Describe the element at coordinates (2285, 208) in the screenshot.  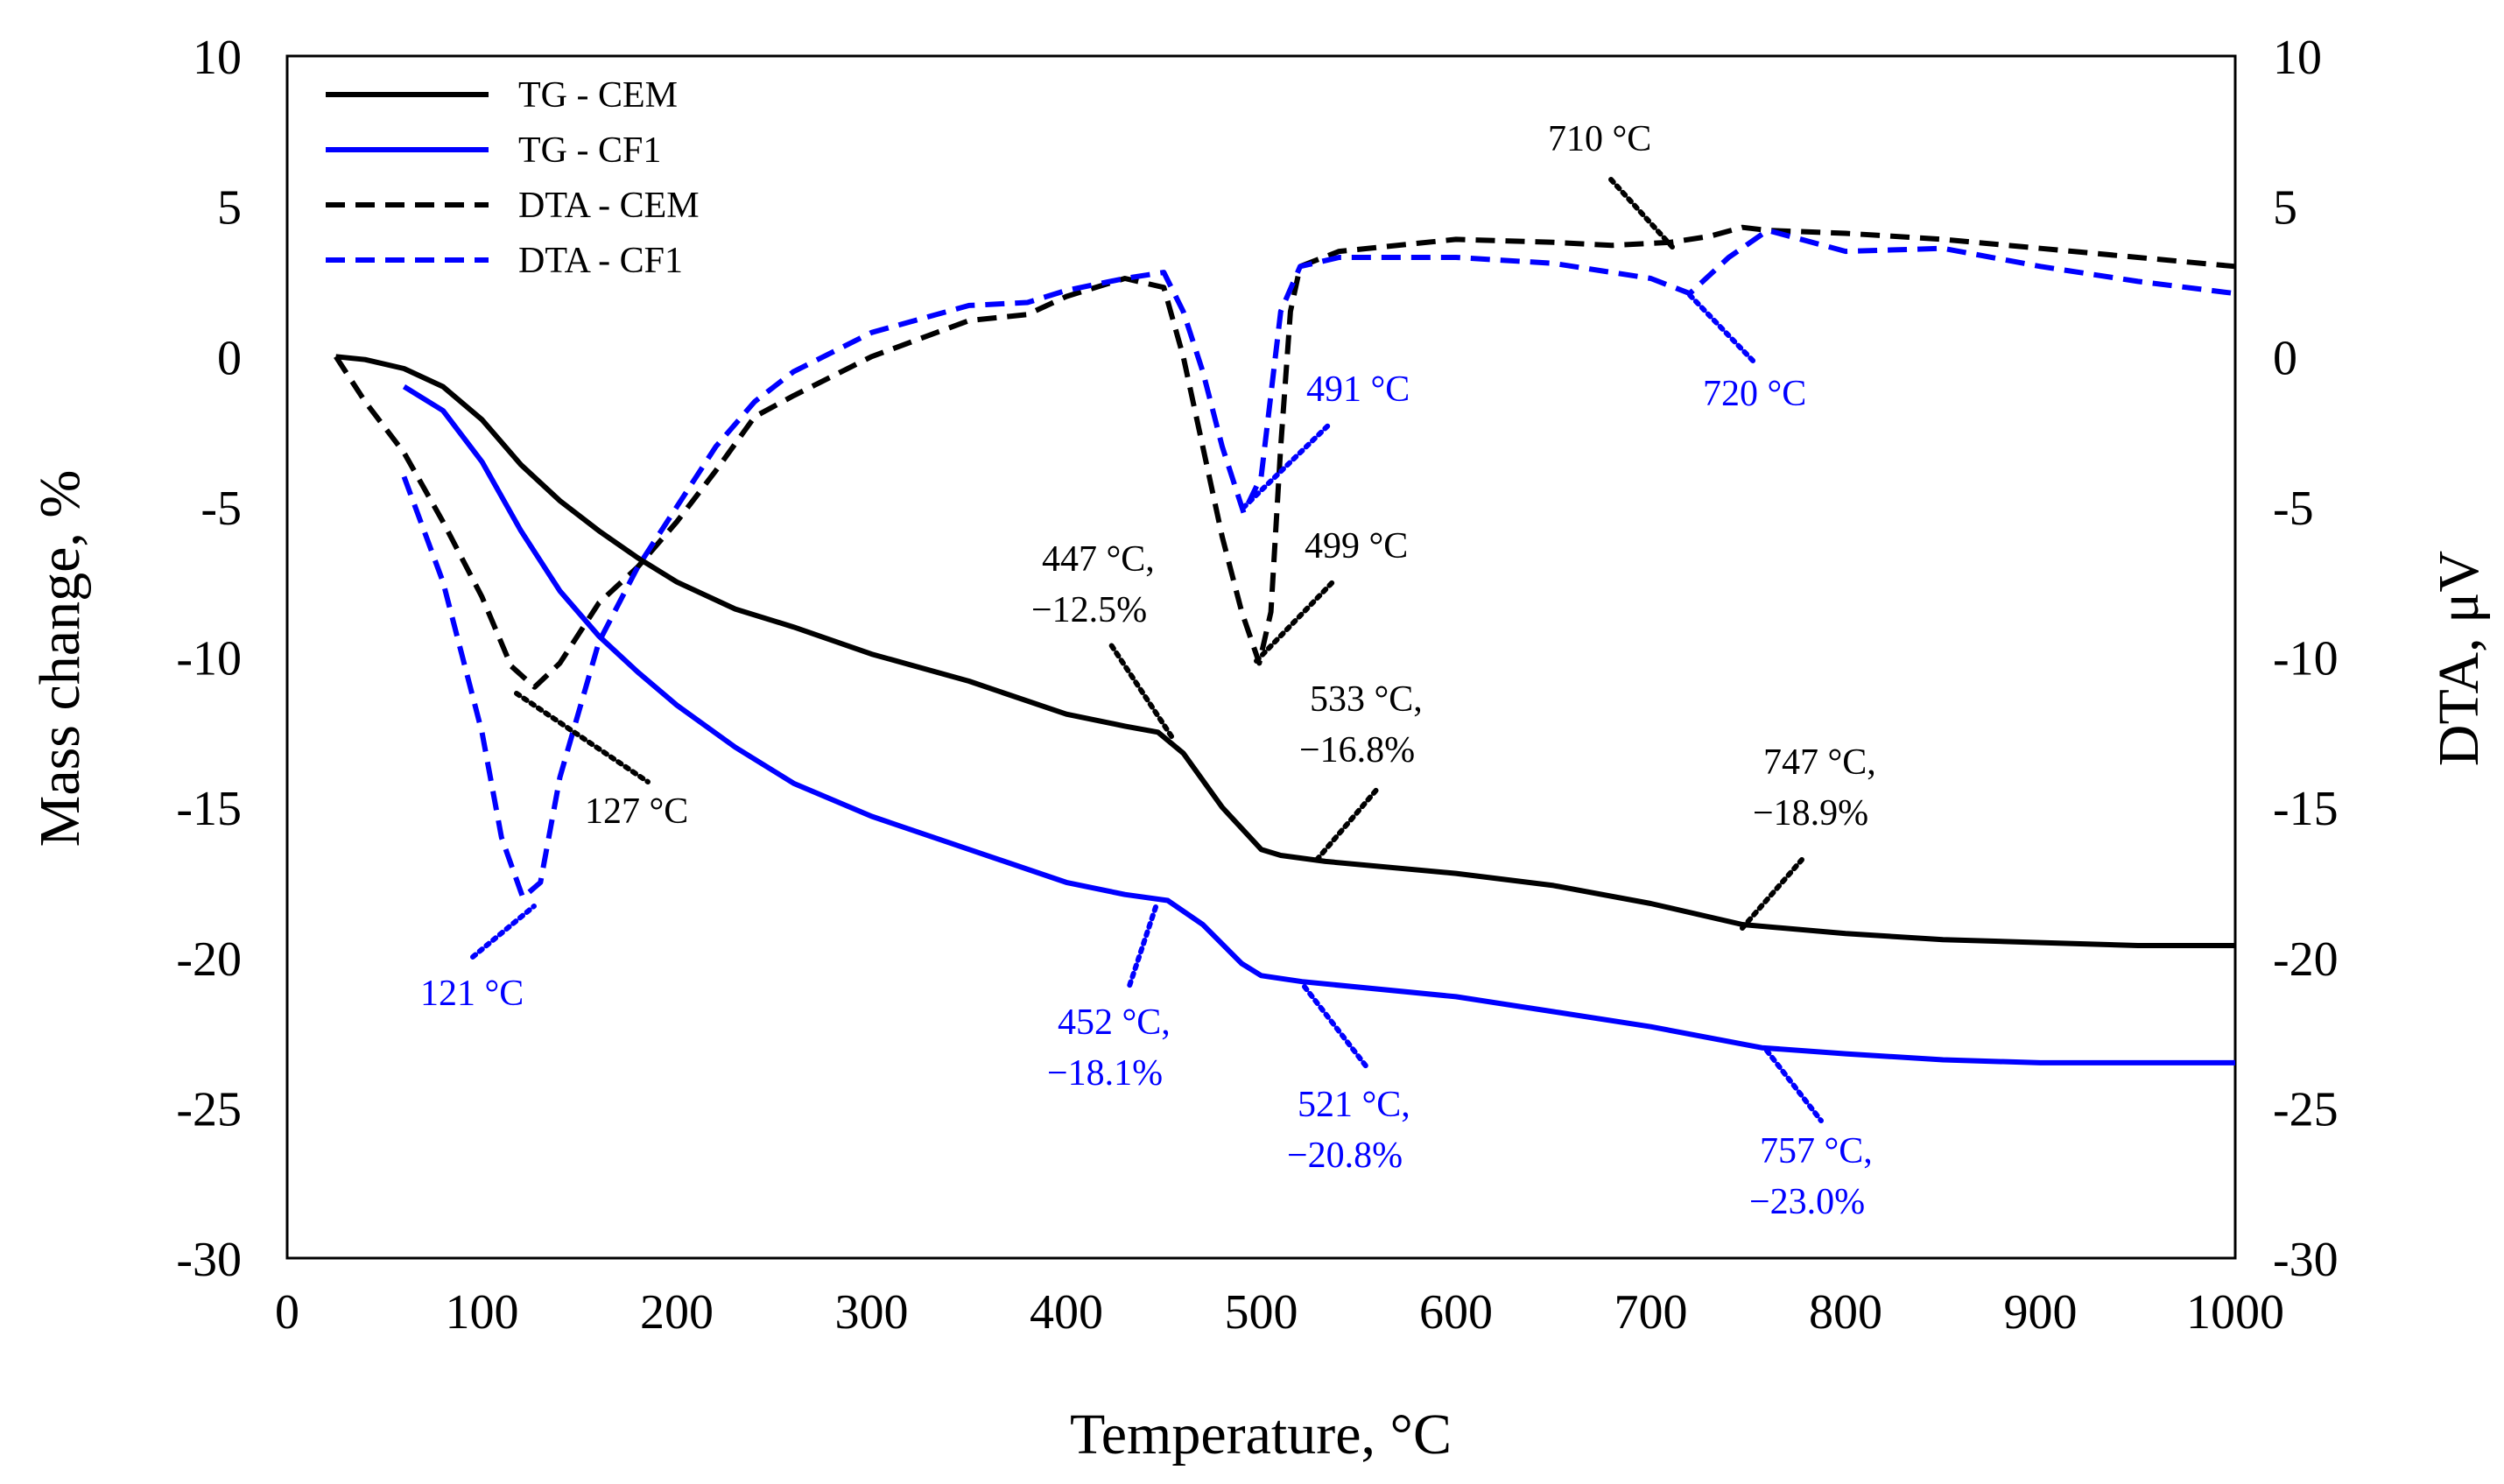
I see `y-right-tick-label: 5` at that location.